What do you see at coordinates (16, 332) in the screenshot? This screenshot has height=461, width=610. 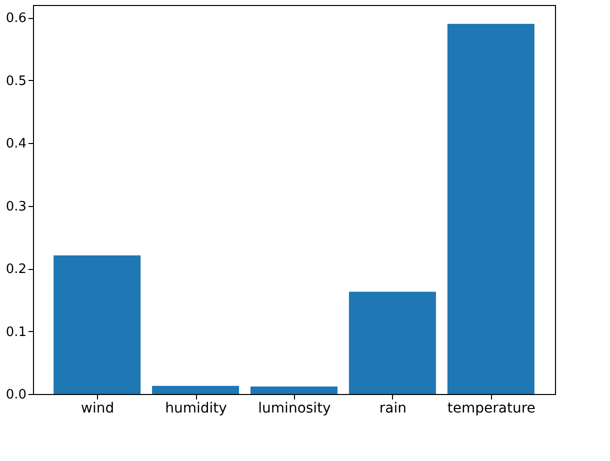 I see `y-tick-label: 0.1` at bounding box center [16, 332].